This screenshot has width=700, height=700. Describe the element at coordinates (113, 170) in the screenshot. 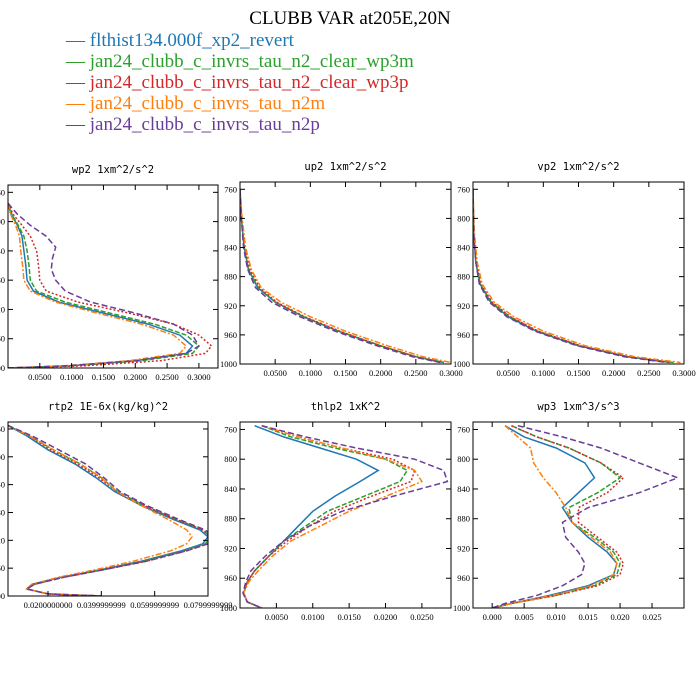

I see `panel-title: wp2 1xm^2/s^2` at that location.